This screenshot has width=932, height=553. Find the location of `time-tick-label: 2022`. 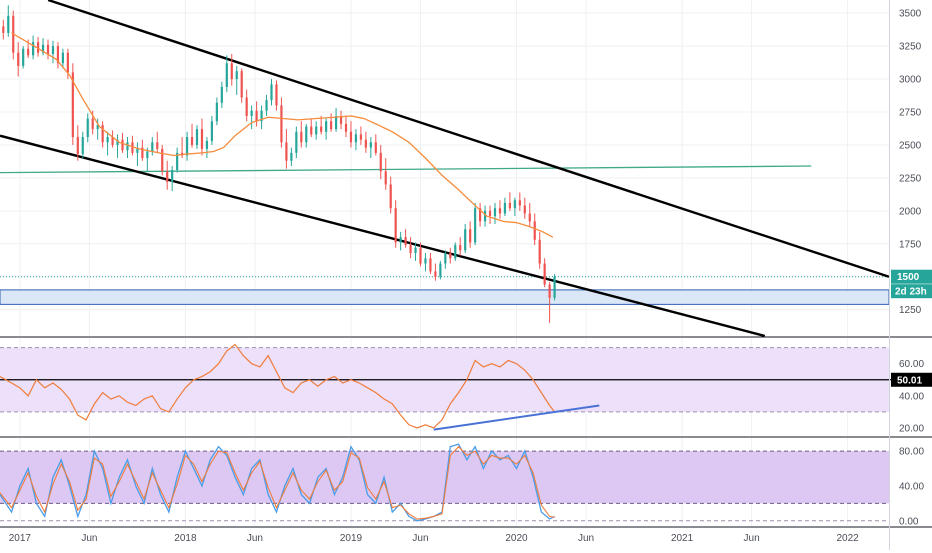

time-tick-label: 2022 is located at coordinates (847, 538).